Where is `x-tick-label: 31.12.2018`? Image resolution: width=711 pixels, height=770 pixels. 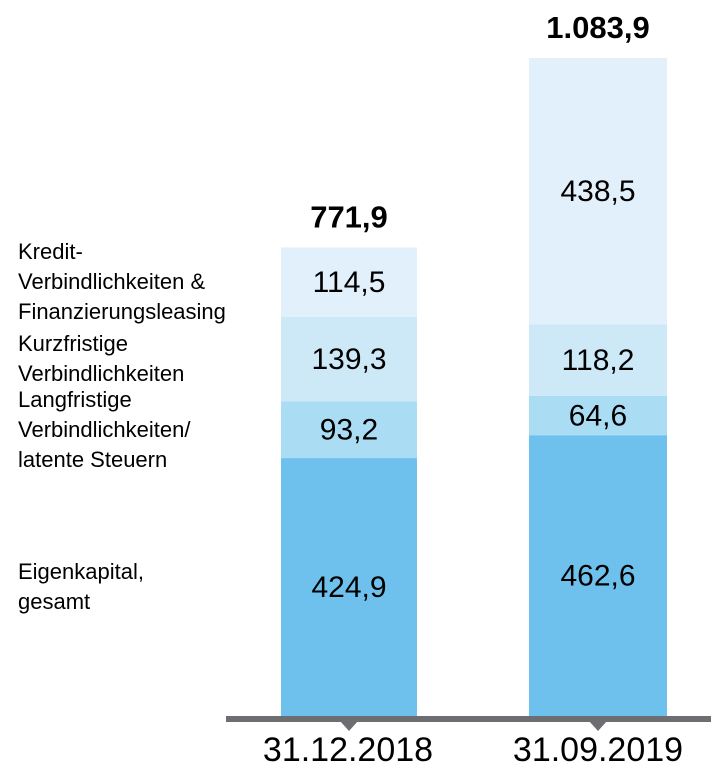 x-tick-label: 31.12.2018 is located at coordinates (348, 750).